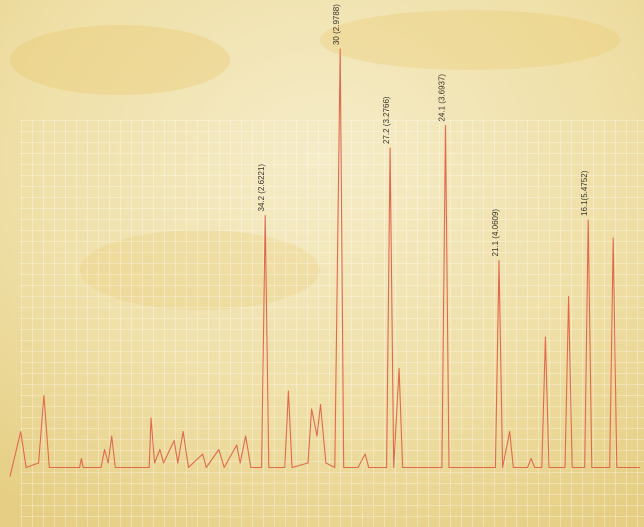 The image size is (644, 527). Describe the element at coordinates (495, 233) in the screenshot. I see `peak-annotation: 21.1 (4.0609)` at that location.